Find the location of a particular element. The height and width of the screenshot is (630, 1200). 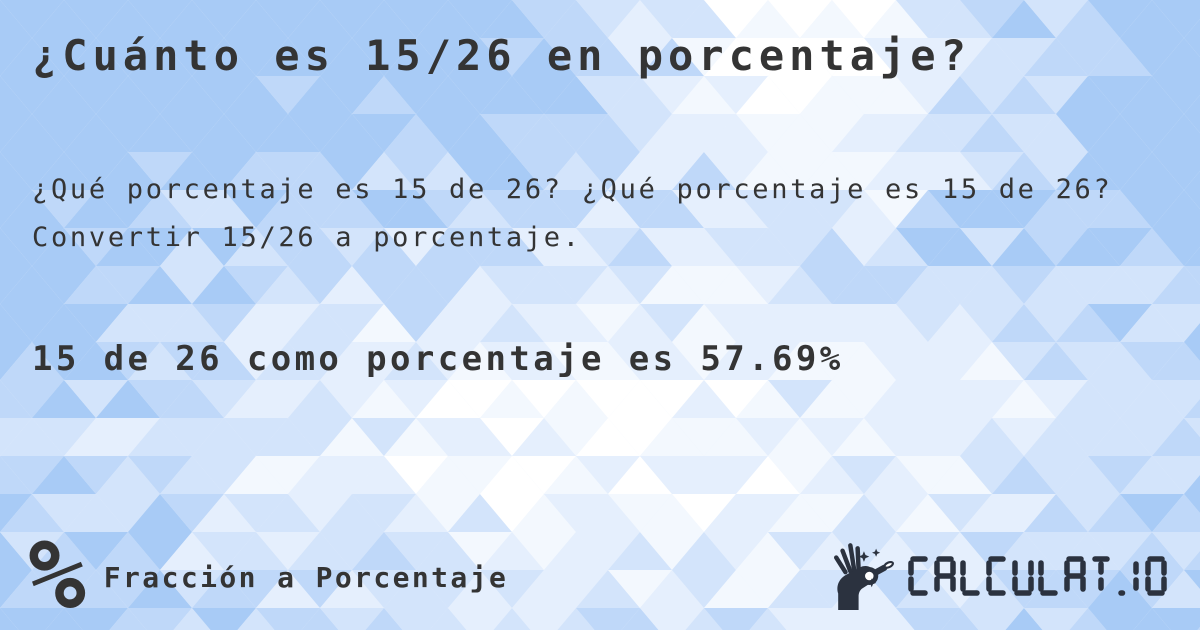

category: % Fracción a Porcentaje is located at coordinates (268, 574).